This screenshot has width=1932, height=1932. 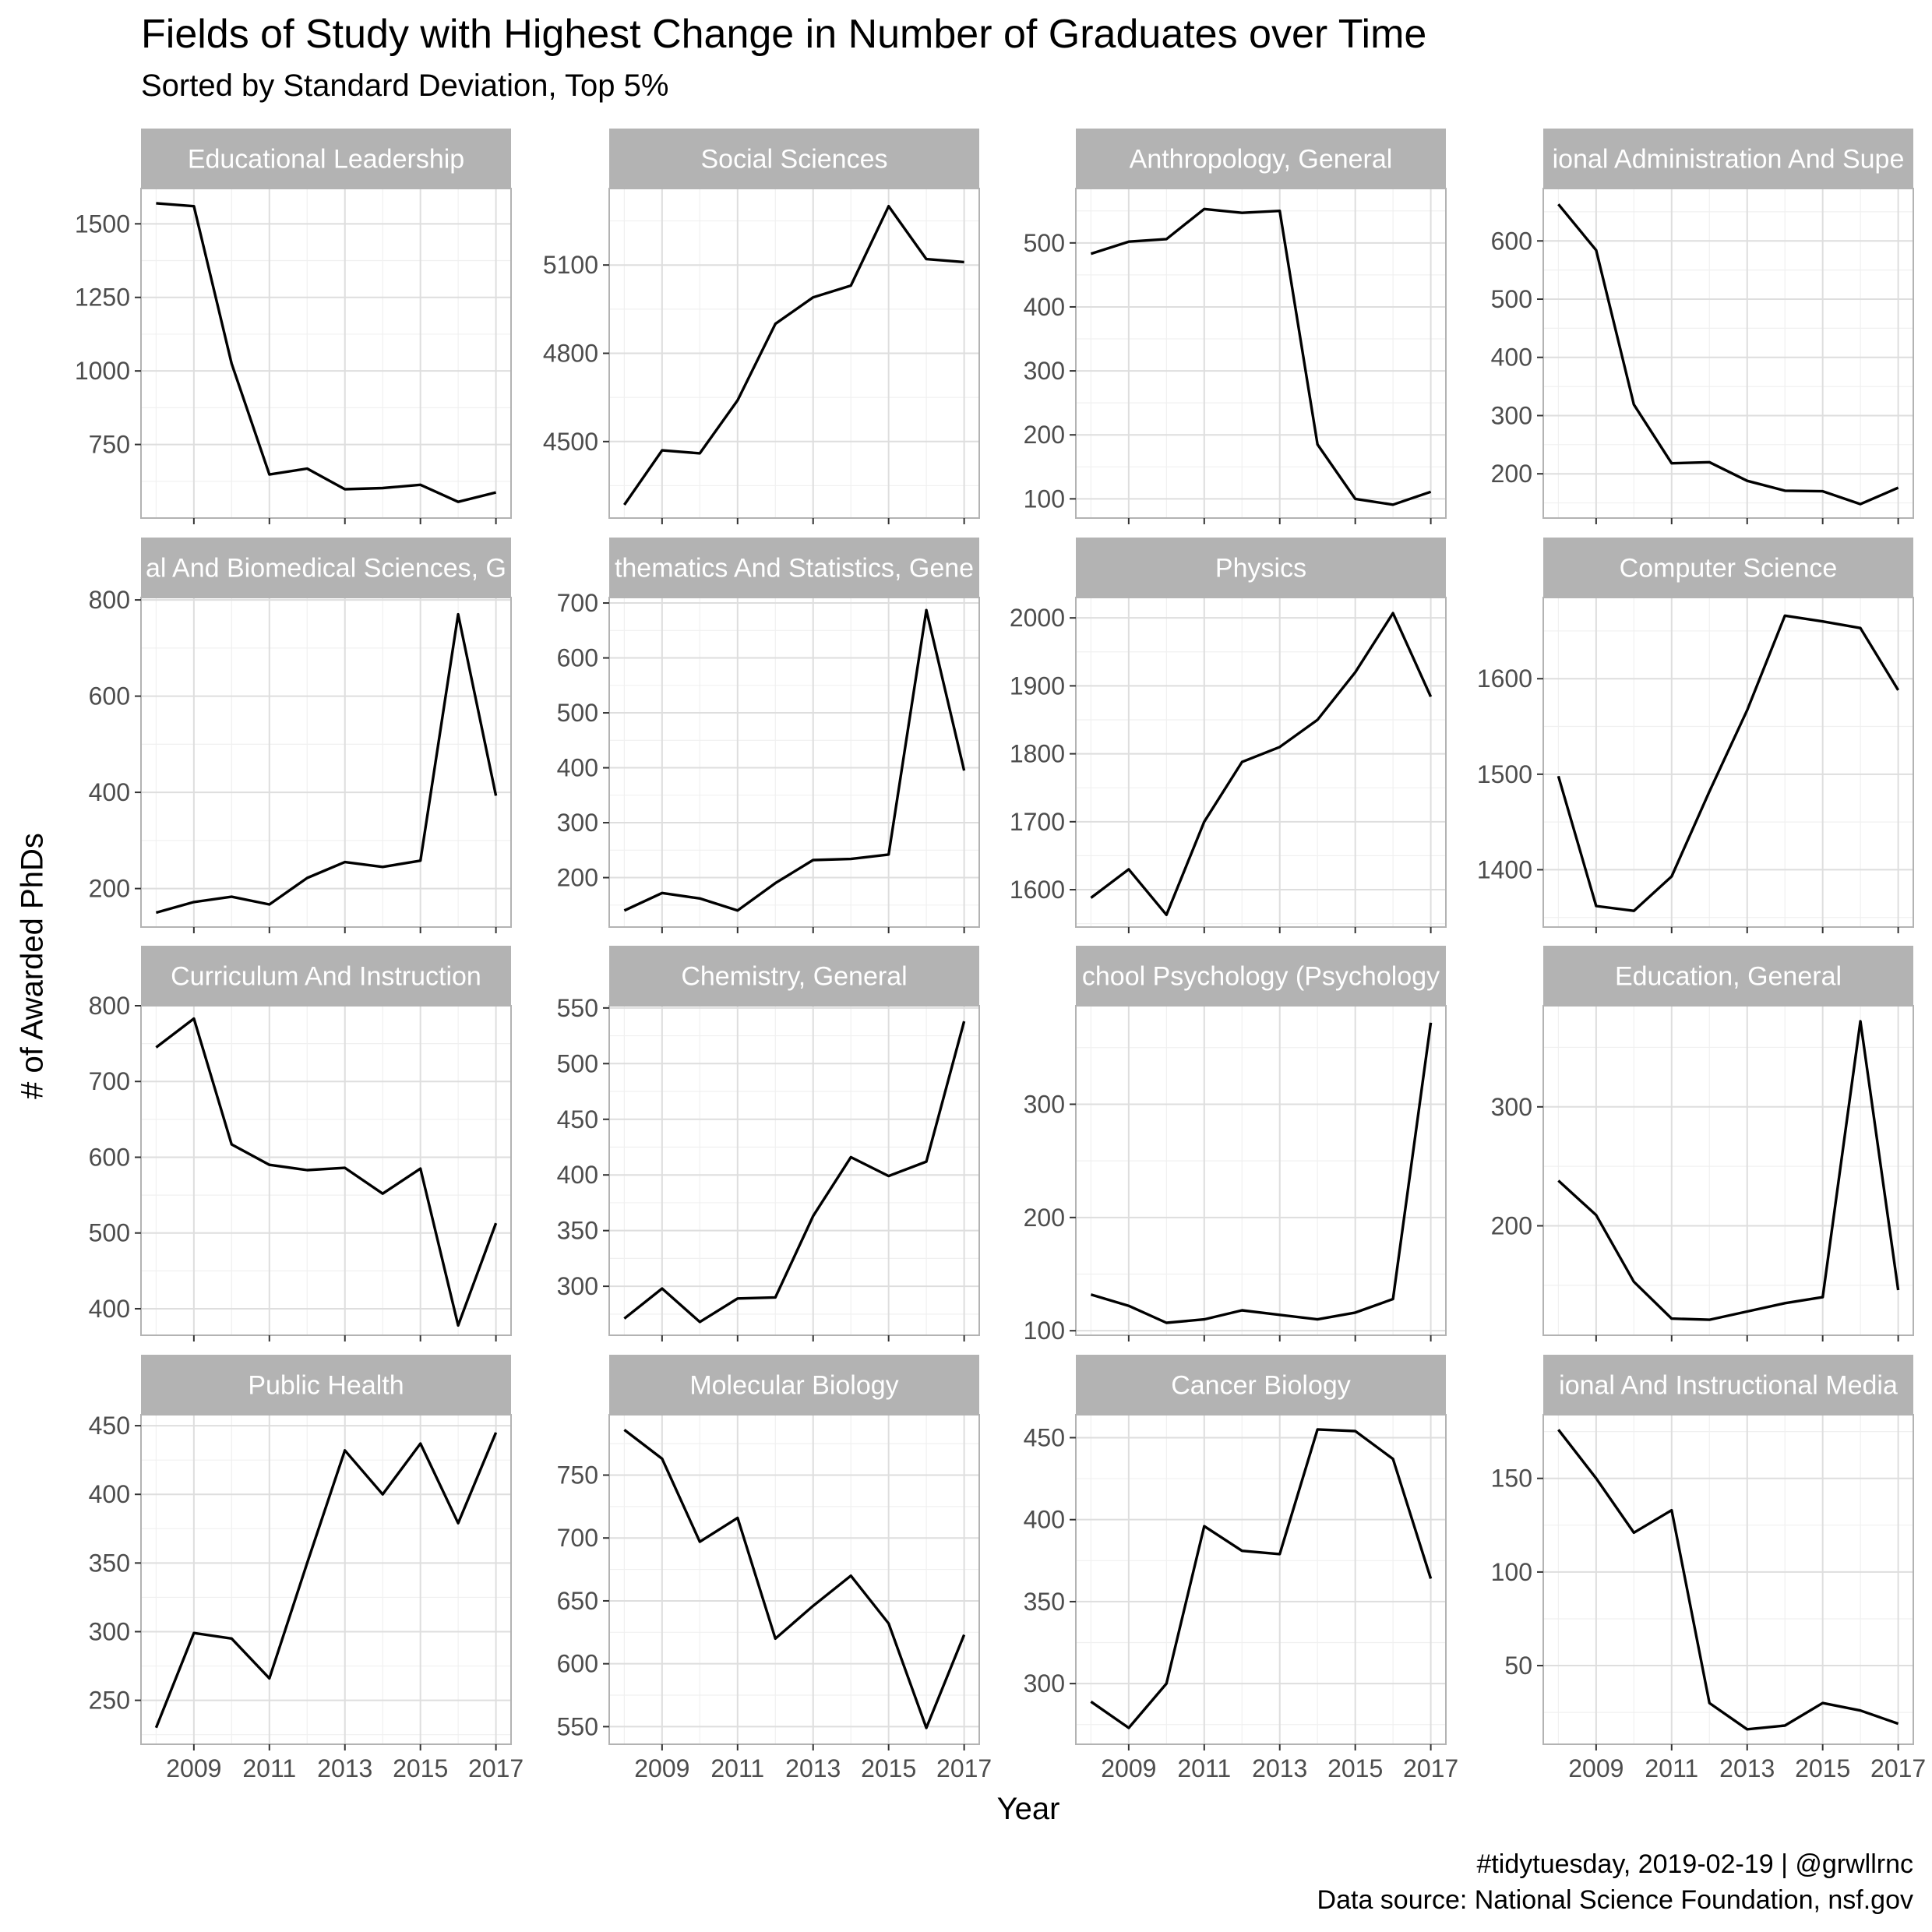 What do you see at coordinates (1504, 869) in the screenshot?
I see `y-tick-label: 1400` at bounding box center [1504, 869].